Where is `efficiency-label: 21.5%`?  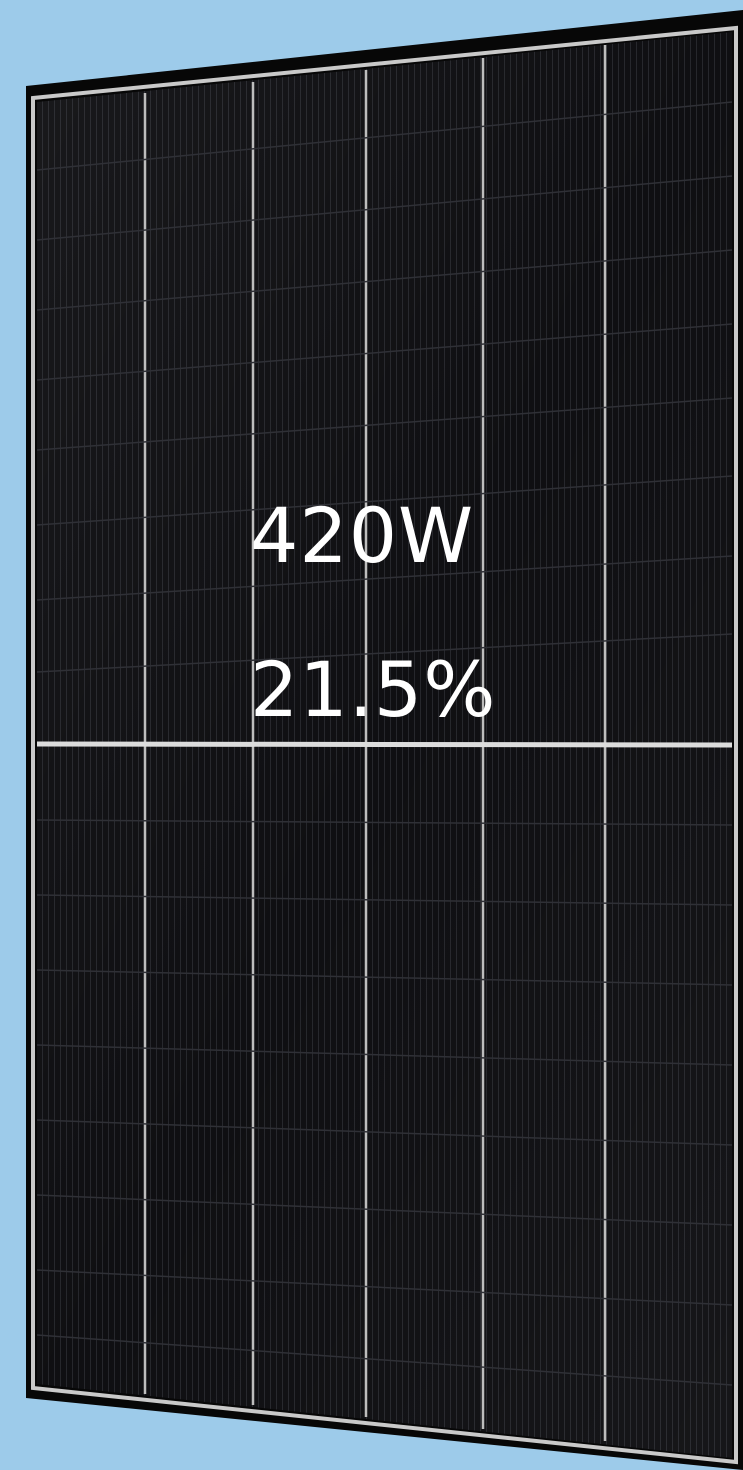
efficiency-label: 21.5% is located at coordinates (373, 689).